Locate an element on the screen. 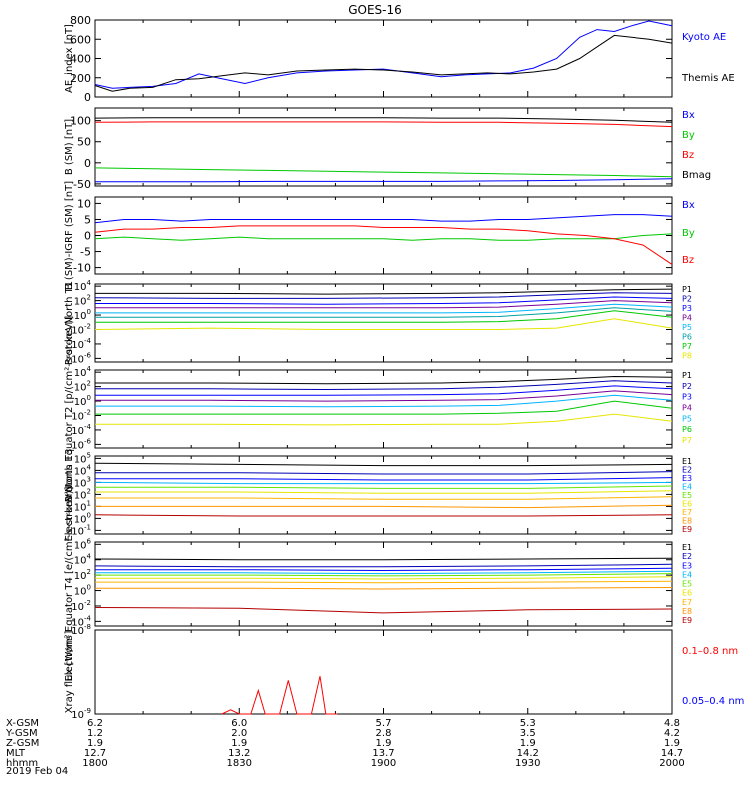 The image size is (750, 804). y-tick-exponent: -6 is located at coordinates (88, 441).